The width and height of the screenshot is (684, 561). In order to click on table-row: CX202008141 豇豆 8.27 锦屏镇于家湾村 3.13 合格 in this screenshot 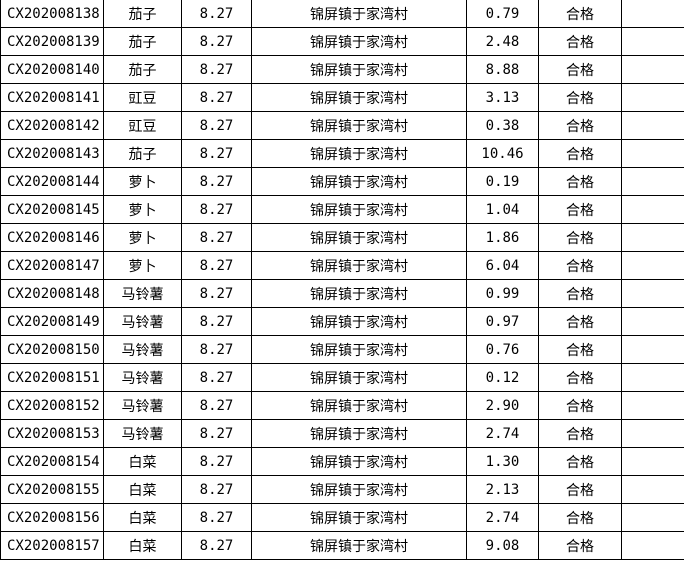, I will do `click(342, 97)`.